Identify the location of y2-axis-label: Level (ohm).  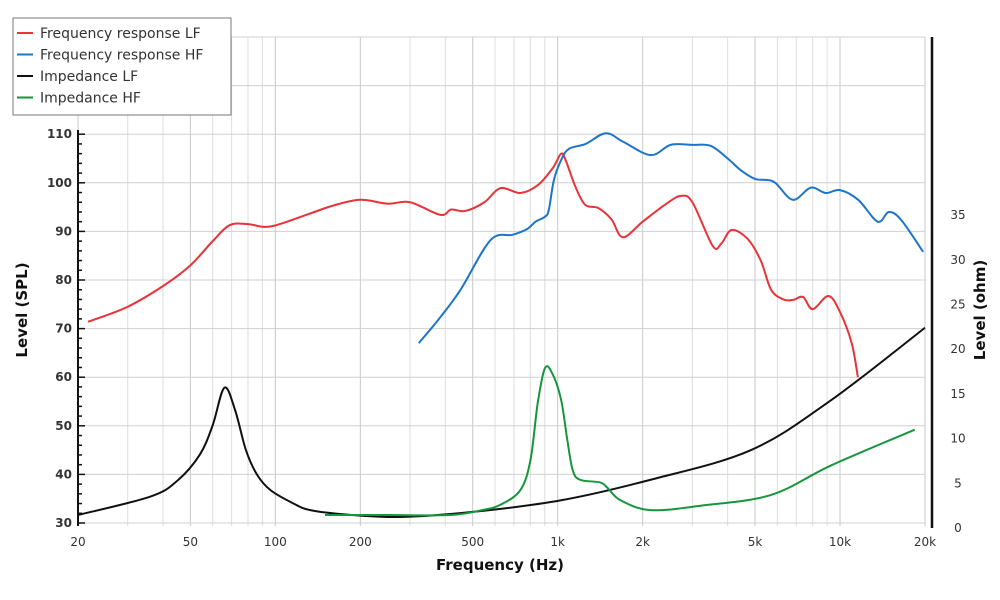
(980, 310).